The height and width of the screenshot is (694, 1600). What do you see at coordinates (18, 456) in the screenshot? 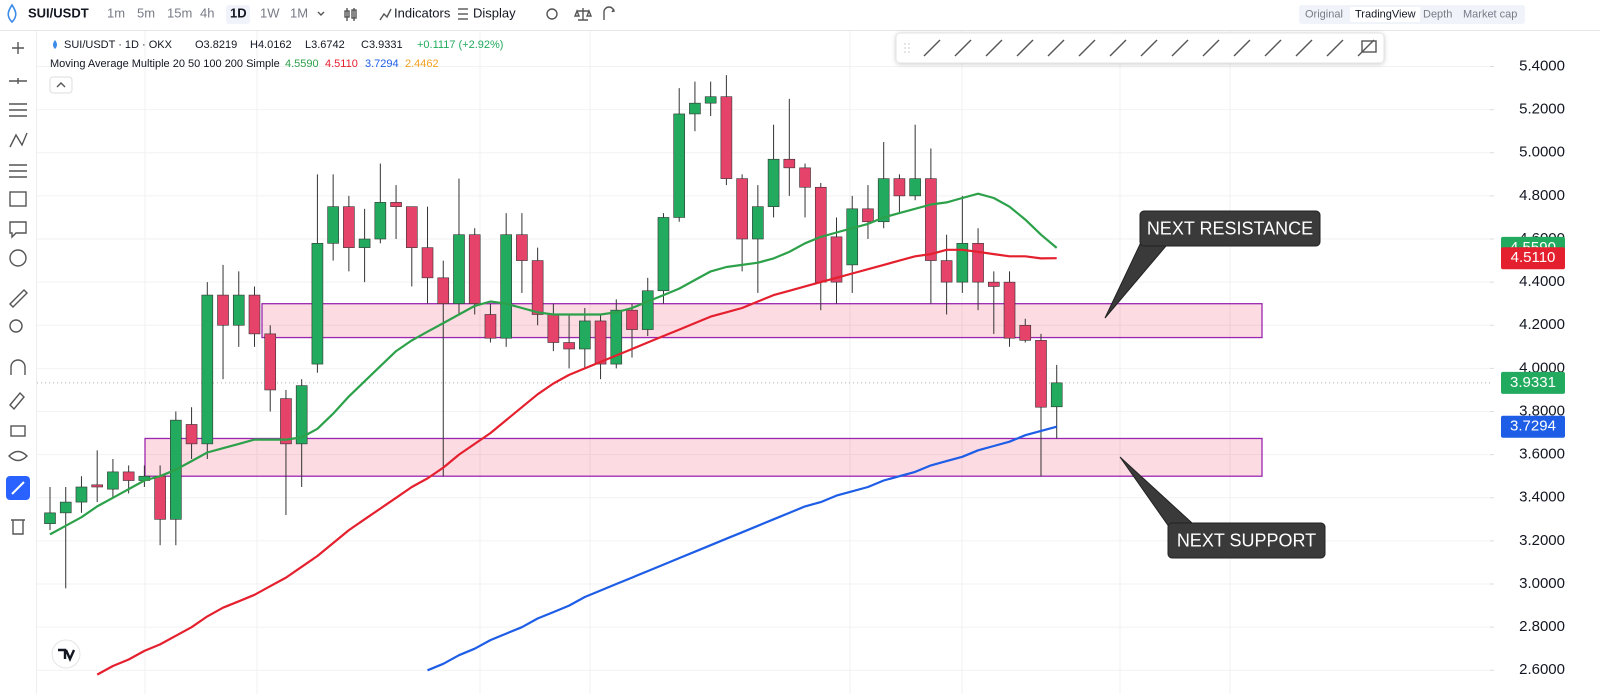
I see `visibility-tool` at bounding box center [18, 456].